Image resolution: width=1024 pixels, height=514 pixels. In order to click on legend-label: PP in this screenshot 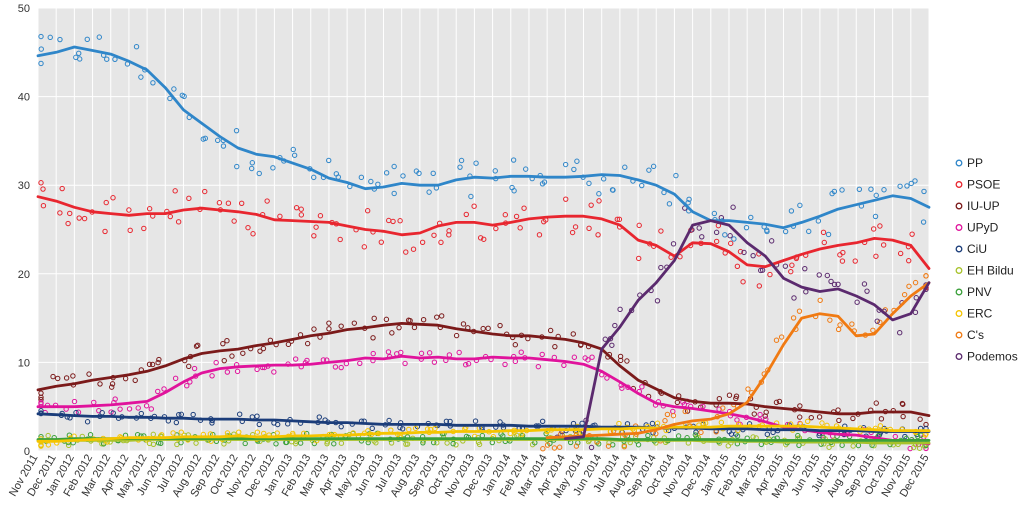, I will do `click(975, 163)`.